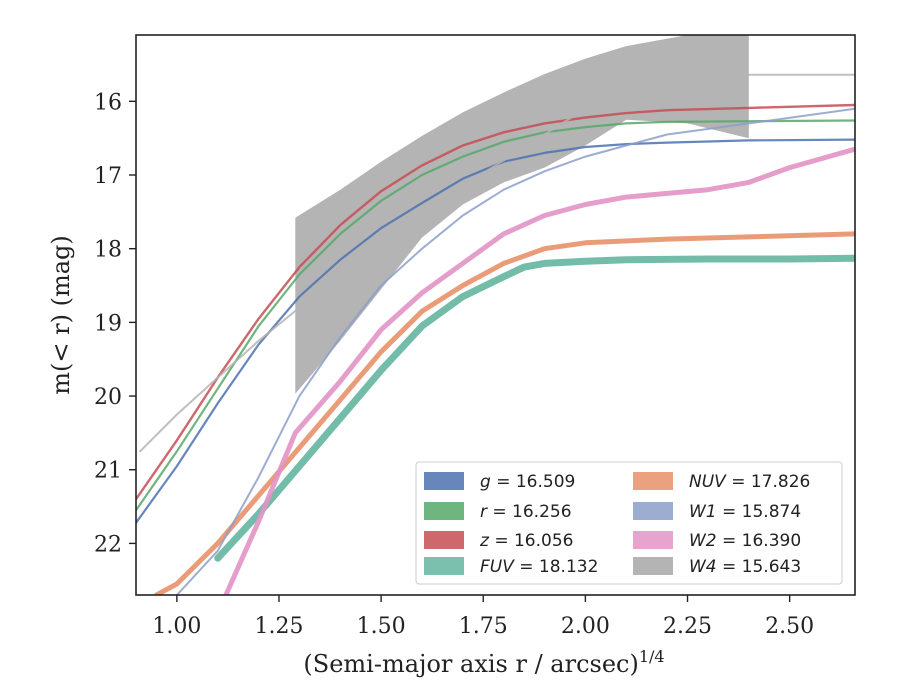  Describe the element at coordinates (789, 626) in the screenshot. I see `x-tick-label: 2.50` at that location.